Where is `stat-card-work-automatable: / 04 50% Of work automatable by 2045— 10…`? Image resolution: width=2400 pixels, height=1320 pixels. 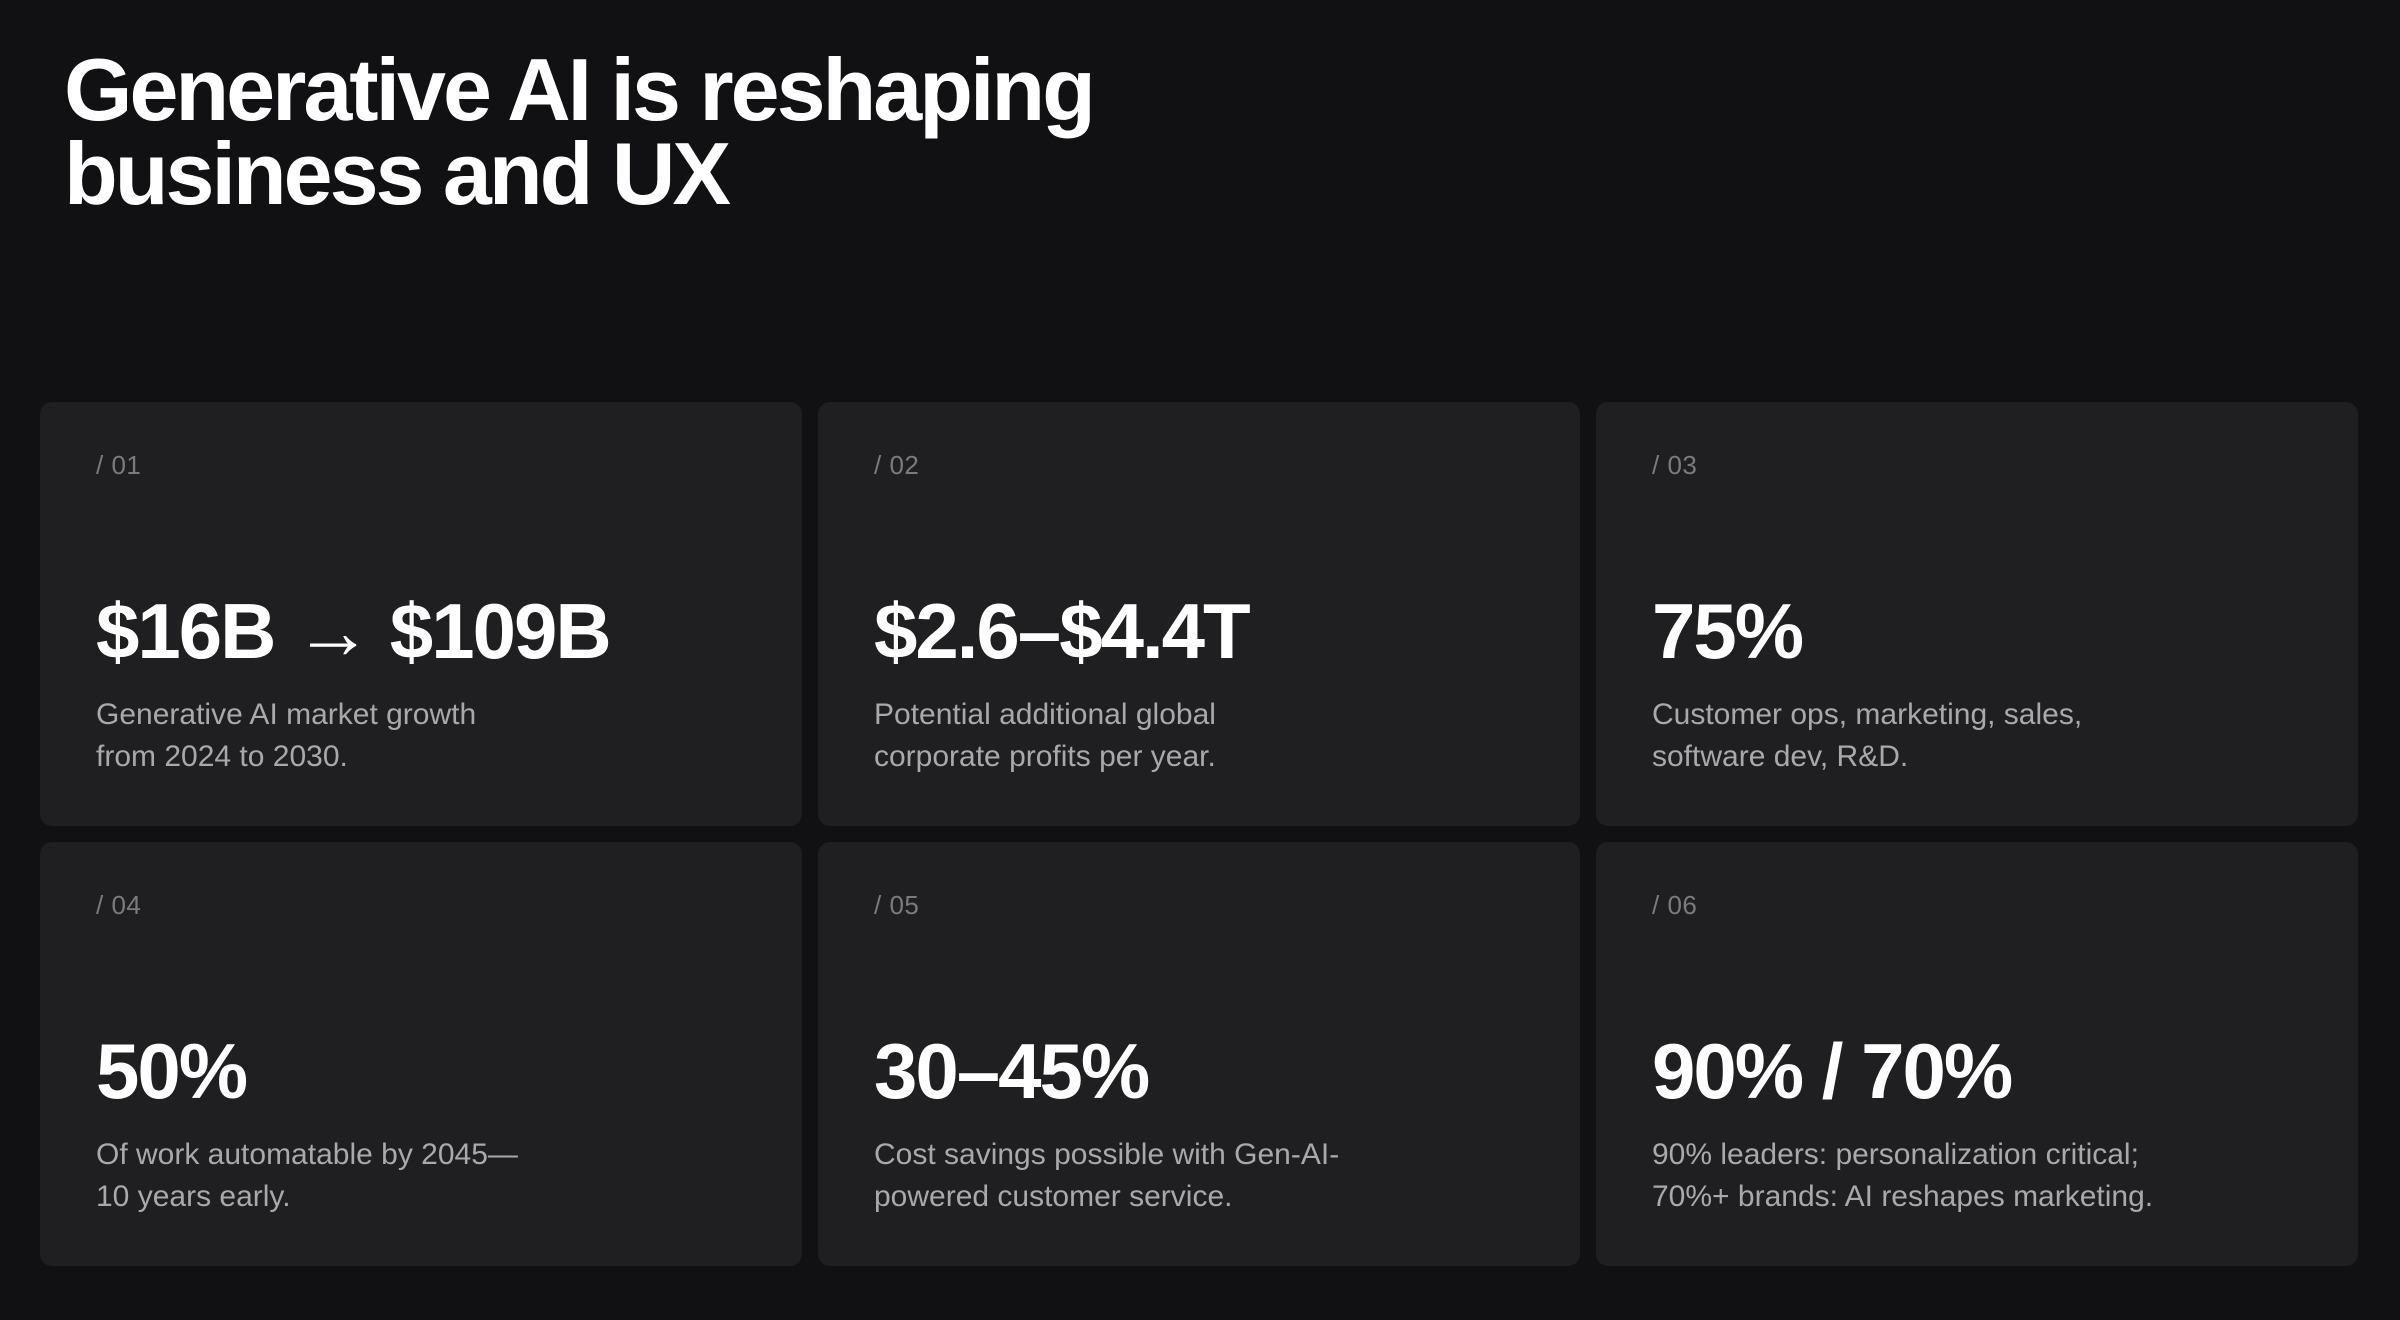 stat-card-work-automatable: / 04 50% Of work automatable by 2045— 10… is located at coordinates (421, 1054).